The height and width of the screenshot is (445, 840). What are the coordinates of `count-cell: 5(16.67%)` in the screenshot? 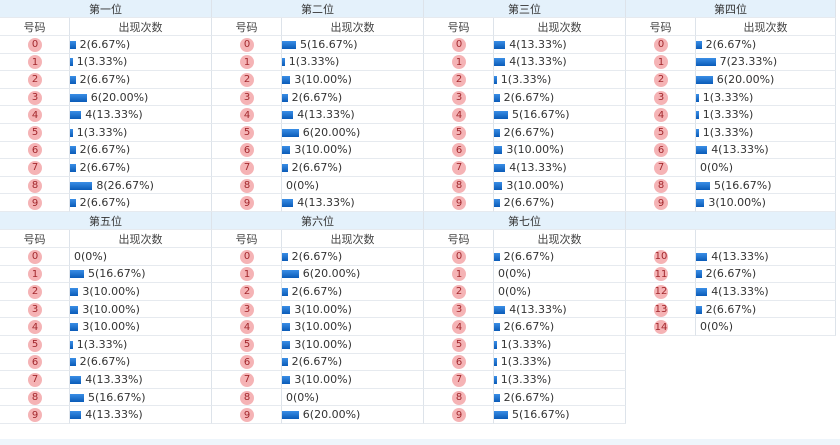 It's located at (766, 185).